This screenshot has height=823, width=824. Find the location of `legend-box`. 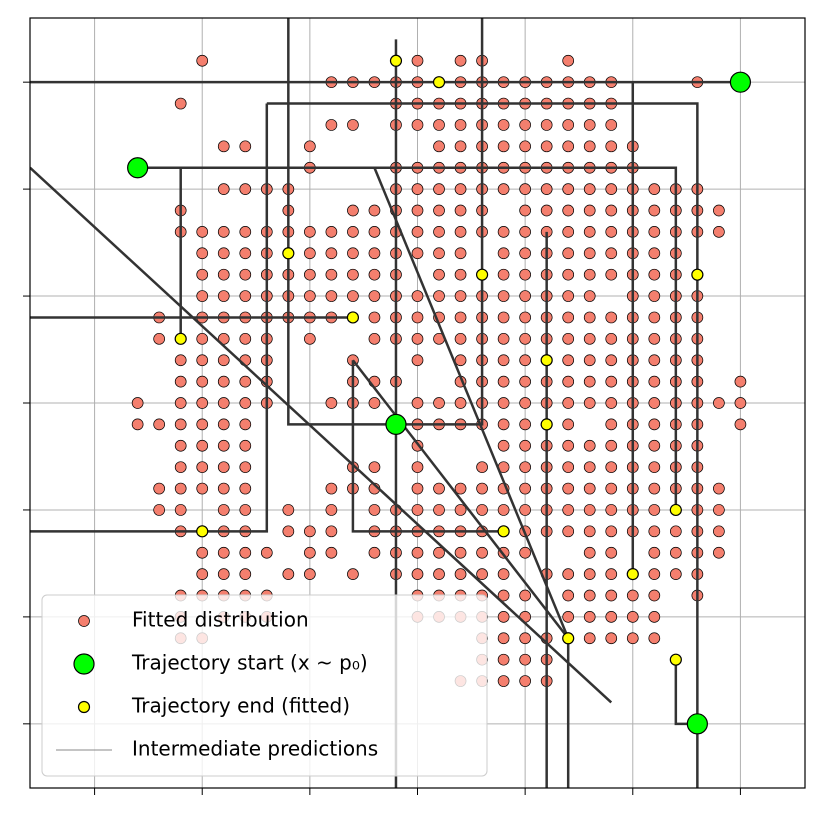

legend-box is located at coordinates (264, 685).